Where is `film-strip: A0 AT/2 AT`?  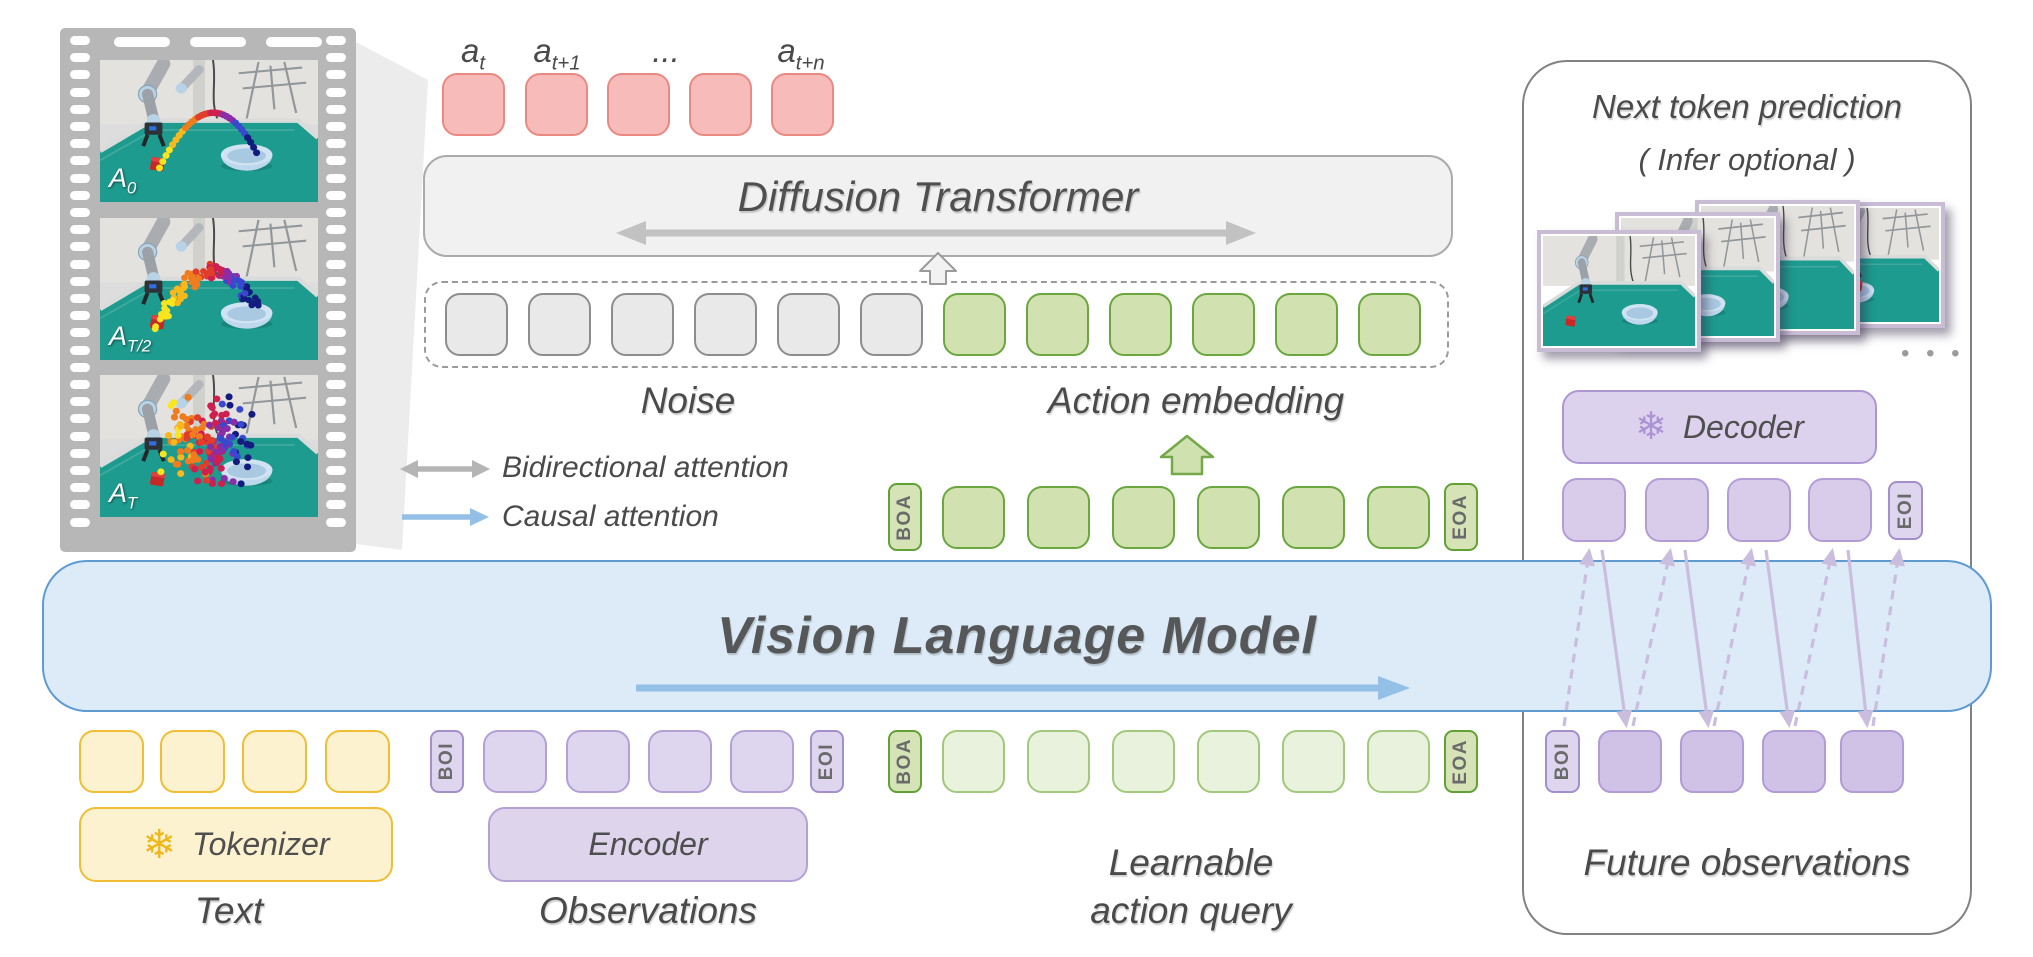
film-strip: A0 AT/2 AT is located at coordinates (208, 290).